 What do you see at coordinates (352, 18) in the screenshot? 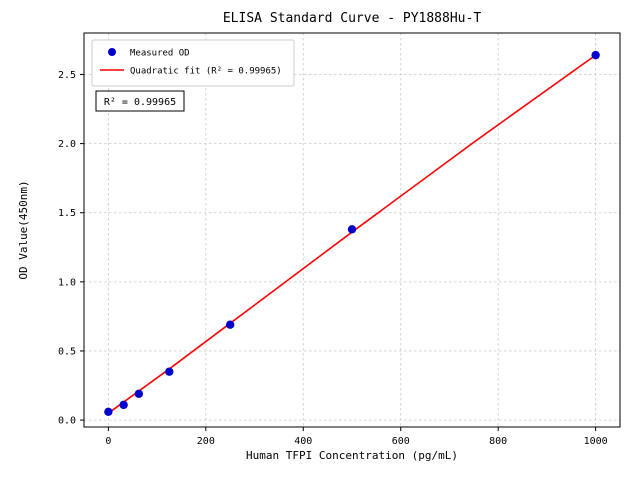
I see `chart-title: ELISA Standard Curve - PY1888Hu-T` at bounding box center [352, 18].